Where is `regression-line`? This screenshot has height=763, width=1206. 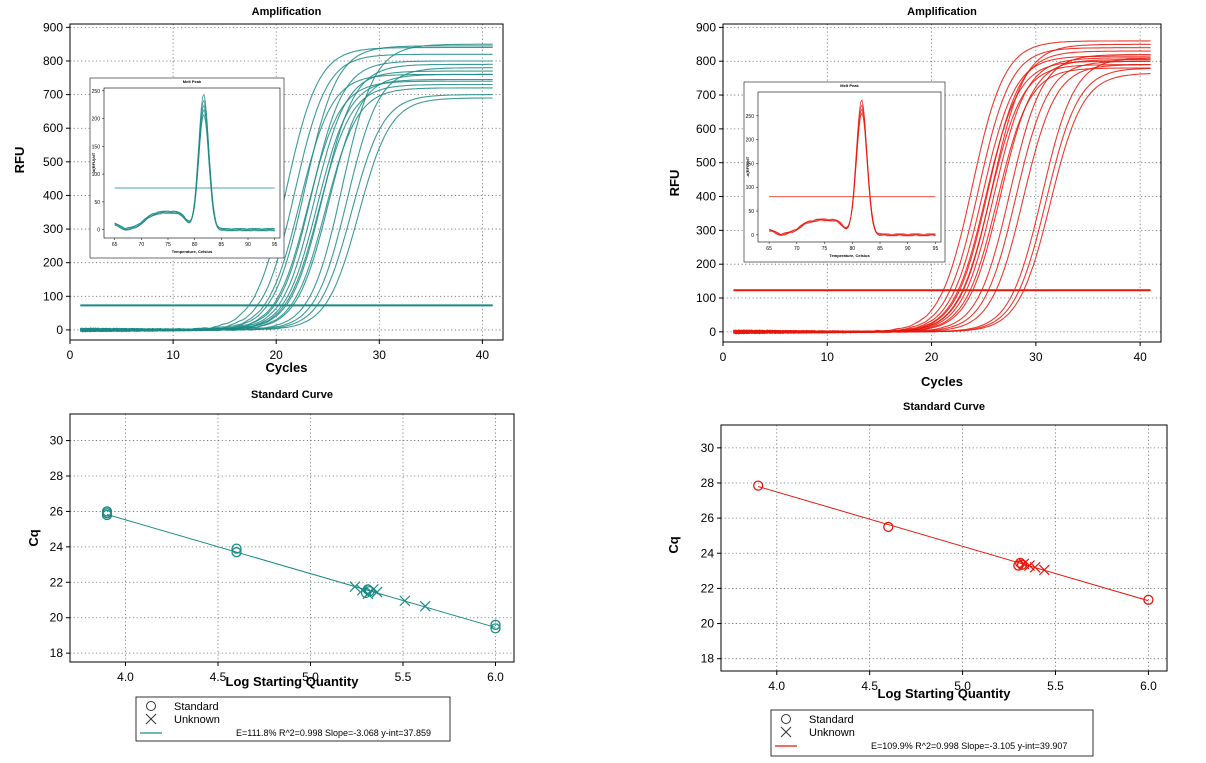
regression-line is located at coordinates (953, 544).